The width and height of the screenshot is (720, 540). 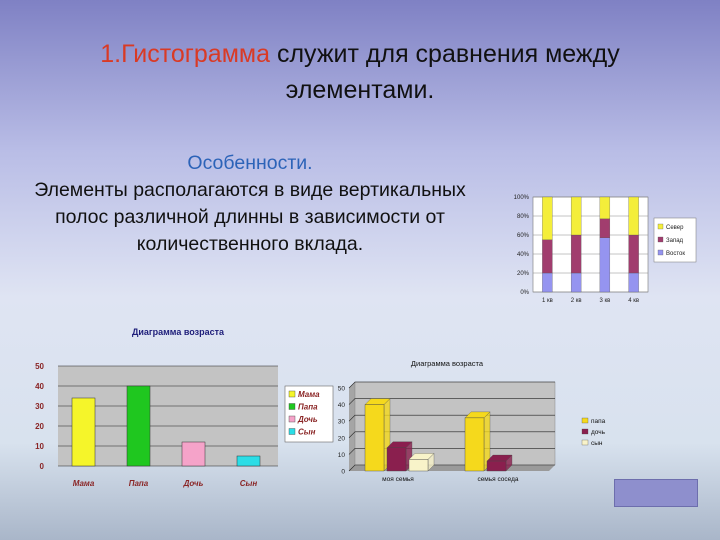 What do you see at coordinates (250, 163) in the screenshot?
I see `features-heading: Особенности.` at bounding box center [250, 163].